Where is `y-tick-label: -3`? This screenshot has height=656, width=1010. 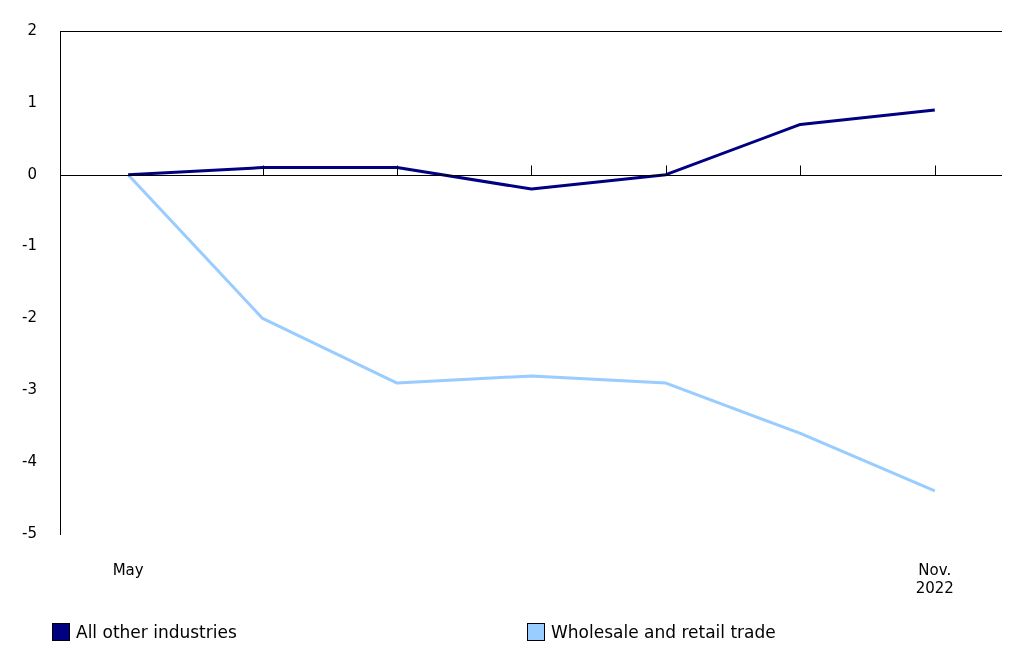
y-tick-label: -3 is located at coordinates (29, 389).